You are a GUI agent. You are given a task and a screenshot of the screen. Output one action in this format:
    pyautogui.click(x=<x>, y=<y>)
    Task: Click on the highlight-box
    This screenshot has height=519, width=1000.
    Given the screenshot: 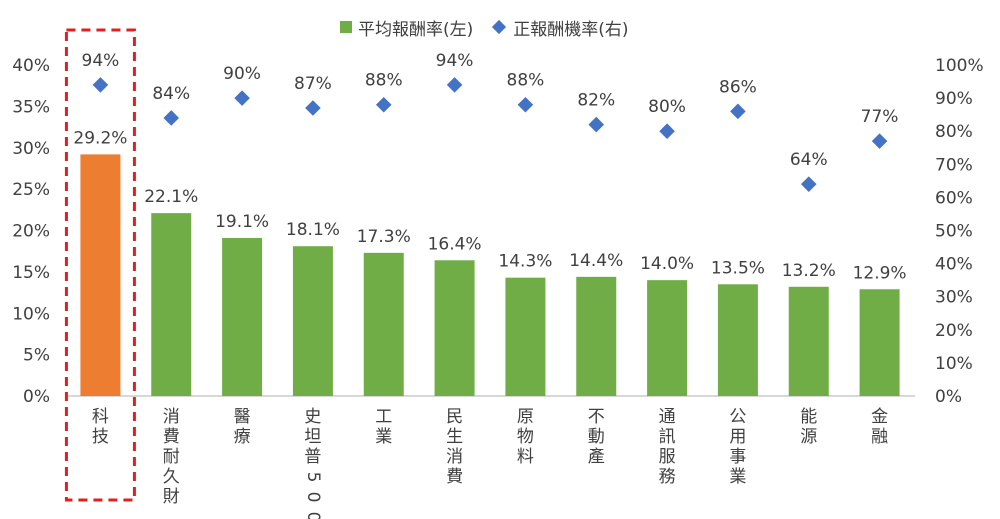 What is the action you would take?
    pyautogui.click(x=100, y=265)
    